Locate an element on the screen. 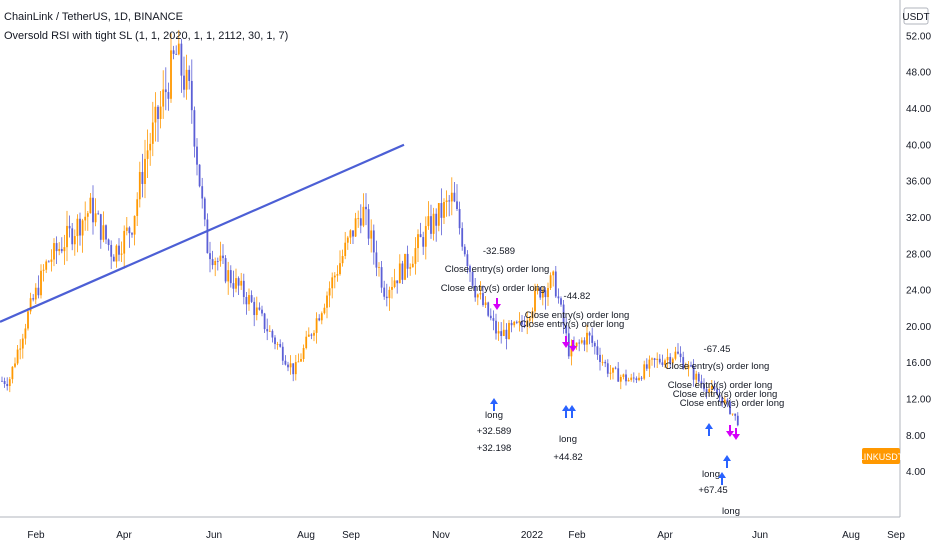 The image size is (932, 550). entry-label: +67.45 is located at coordinates (712, 490).